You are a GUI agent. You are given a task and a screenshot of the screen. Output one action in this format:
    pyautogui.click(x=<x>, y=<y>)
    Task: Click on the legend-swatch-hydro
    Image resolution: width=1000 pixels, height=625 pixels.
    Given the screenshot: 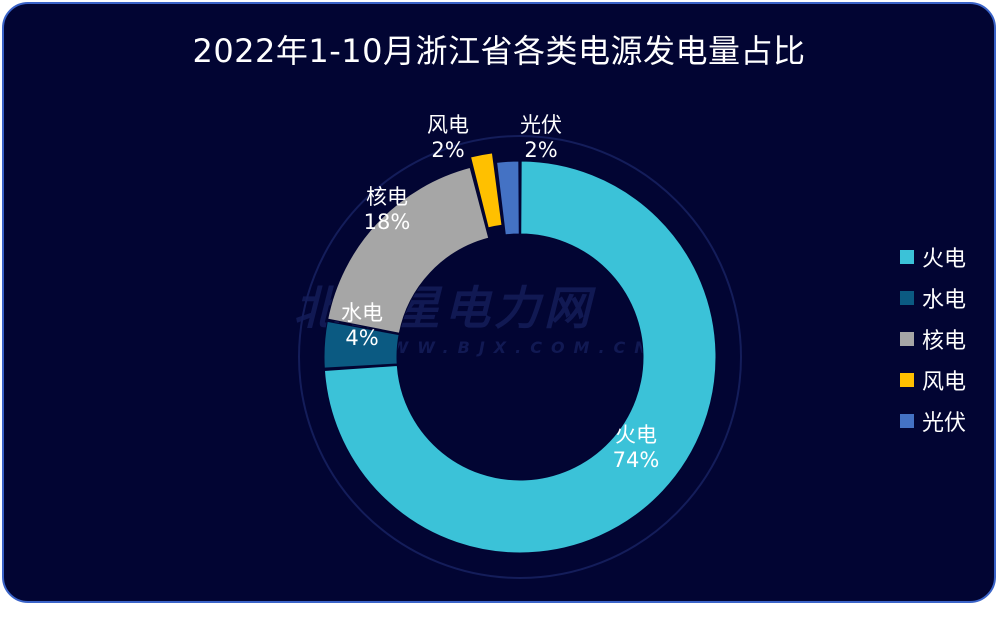 What is the action you would take?
    pyautogui.click(x=907, y=297)
    